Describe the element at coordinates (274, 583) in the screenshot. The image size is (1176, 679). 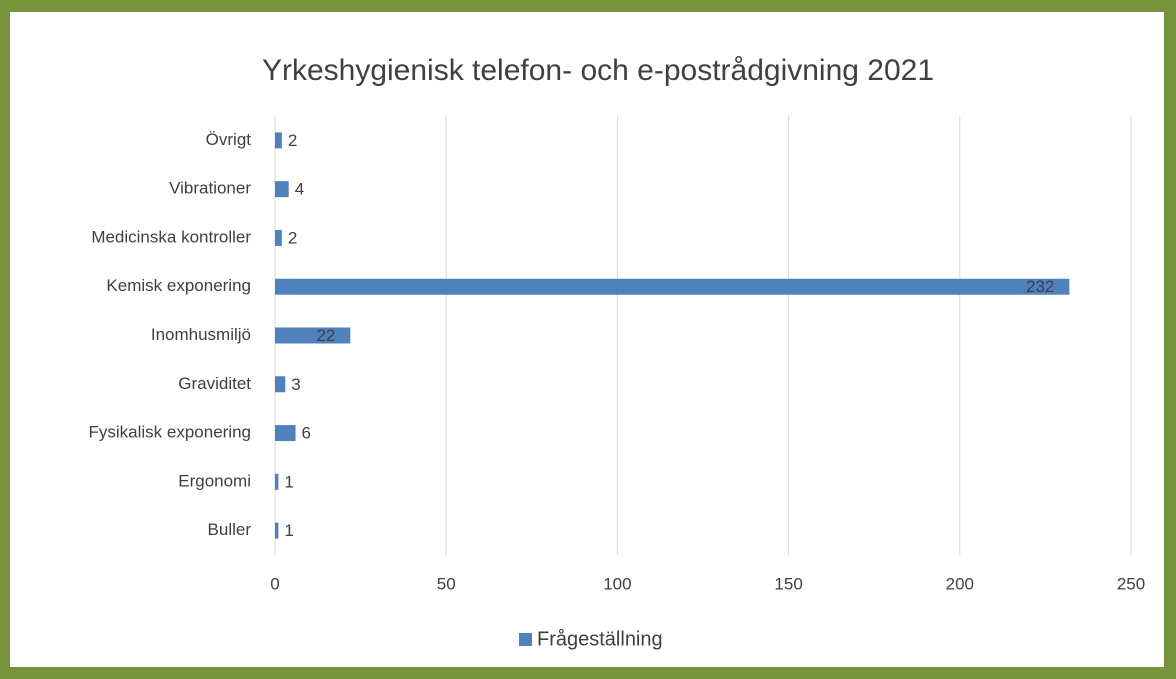
I see `x-tick-label: 0` at that location.